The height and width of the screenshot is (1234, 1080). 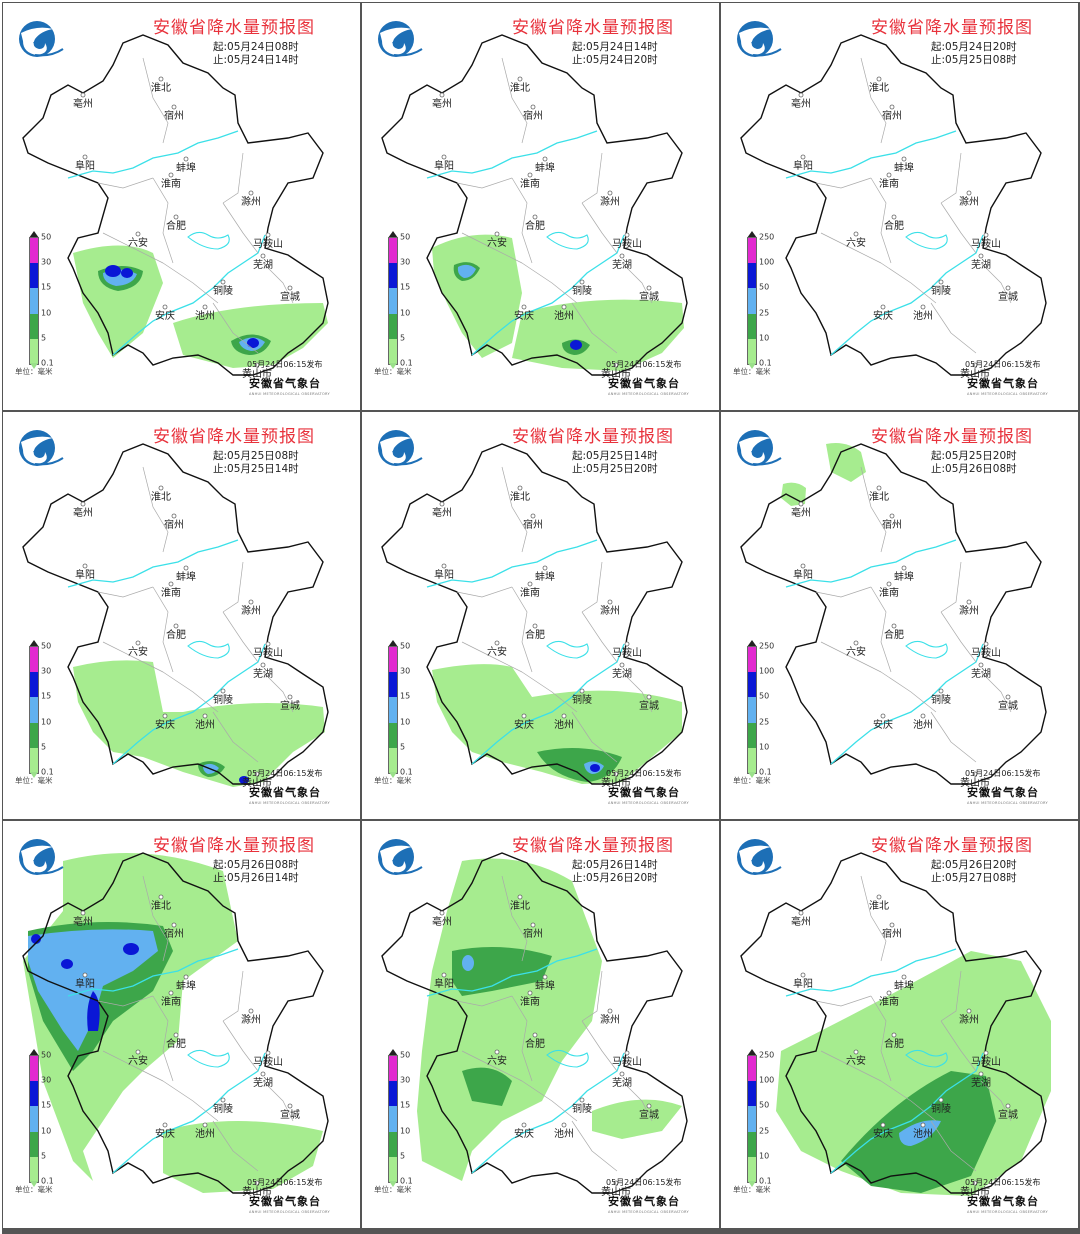 I want to click on map-title: 安徽省降水量预报图, so click(x=234, y=437).